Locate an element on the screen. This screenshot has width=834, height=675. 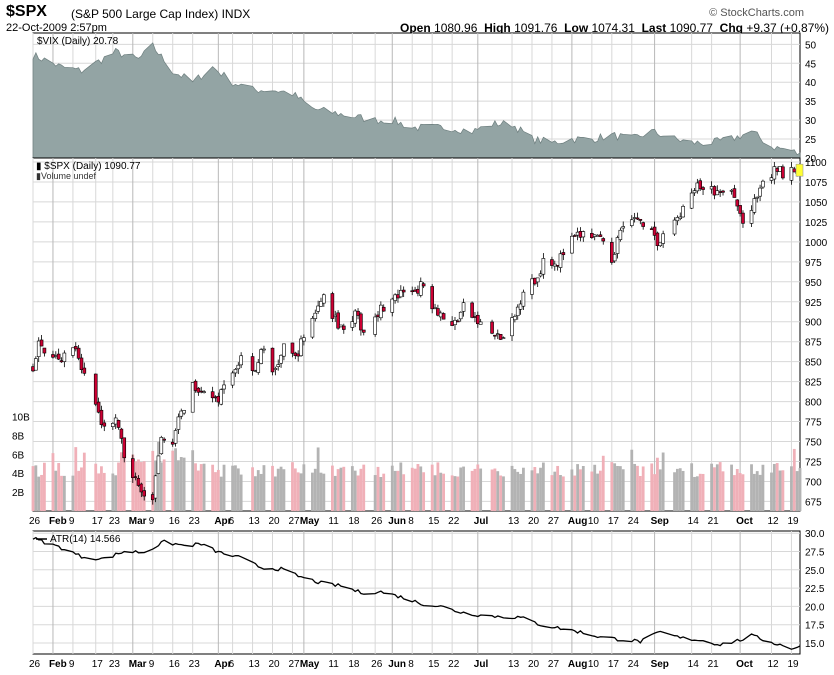
x-tick-label: 21 is located at coordinates (714, 664).